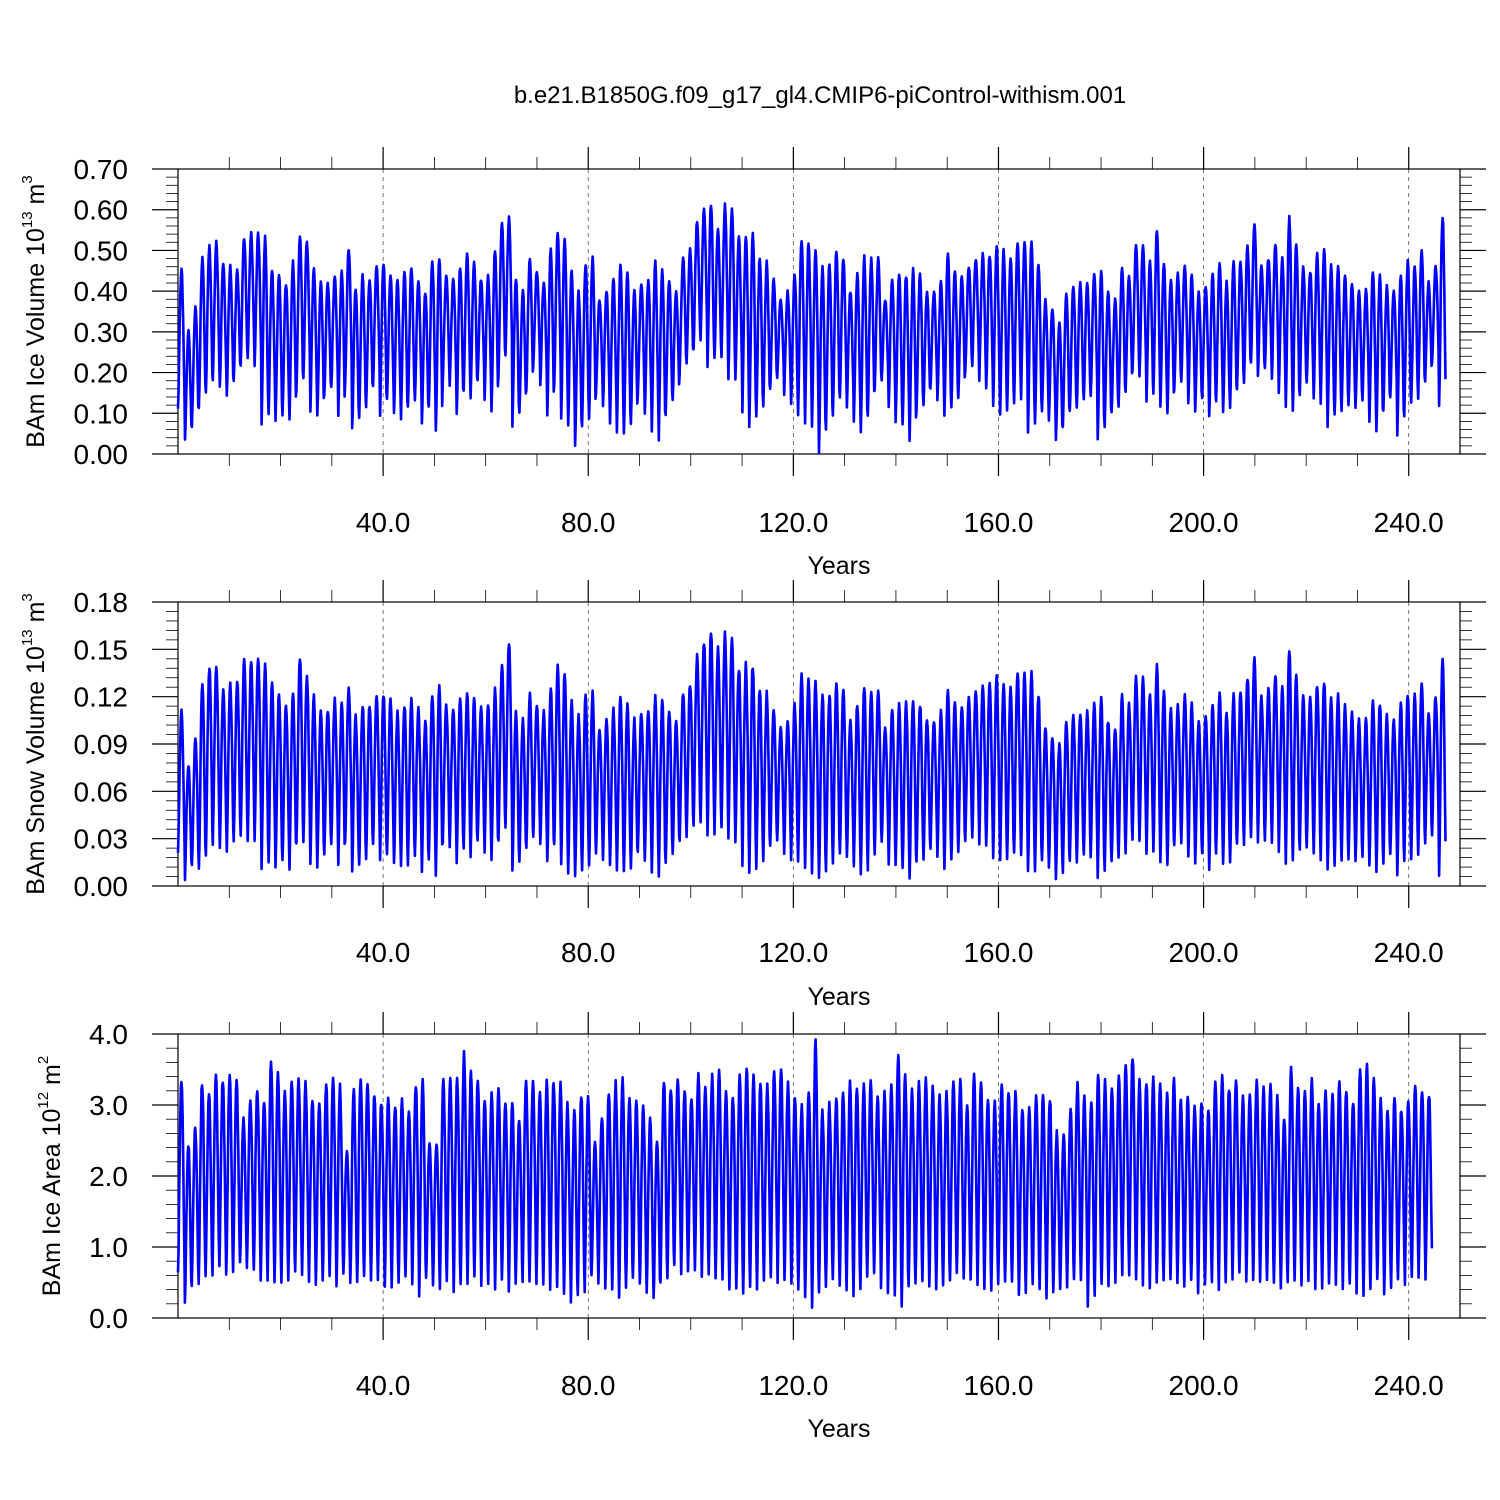  I want to click on y-tick-label: 0.0, so click(108, 1318).